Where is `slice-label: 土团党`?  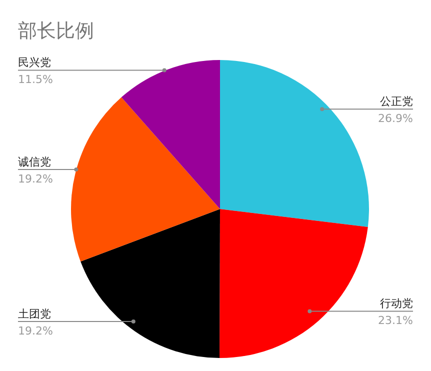 slice-label: 土团党 is located at coordinates (34, 313).